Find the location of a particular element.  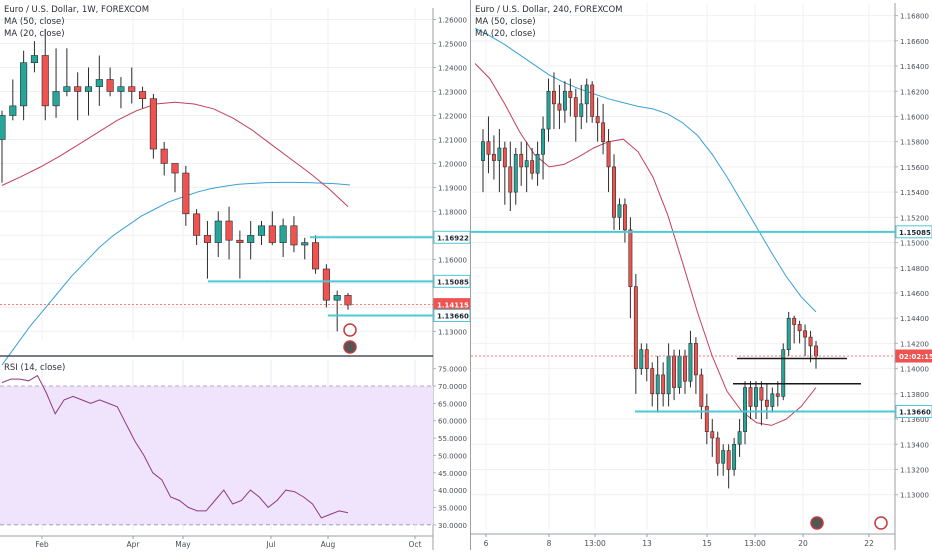

rsi-y-tick-label: 75.0000 is located at coordinates (452, 370).